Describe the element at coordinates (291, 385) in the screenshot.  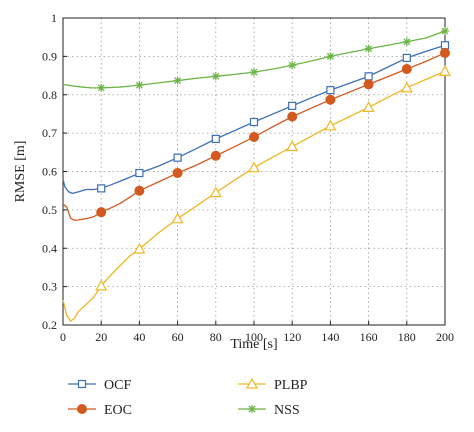
I see `legend-label-plbp: PLBP` at that location.